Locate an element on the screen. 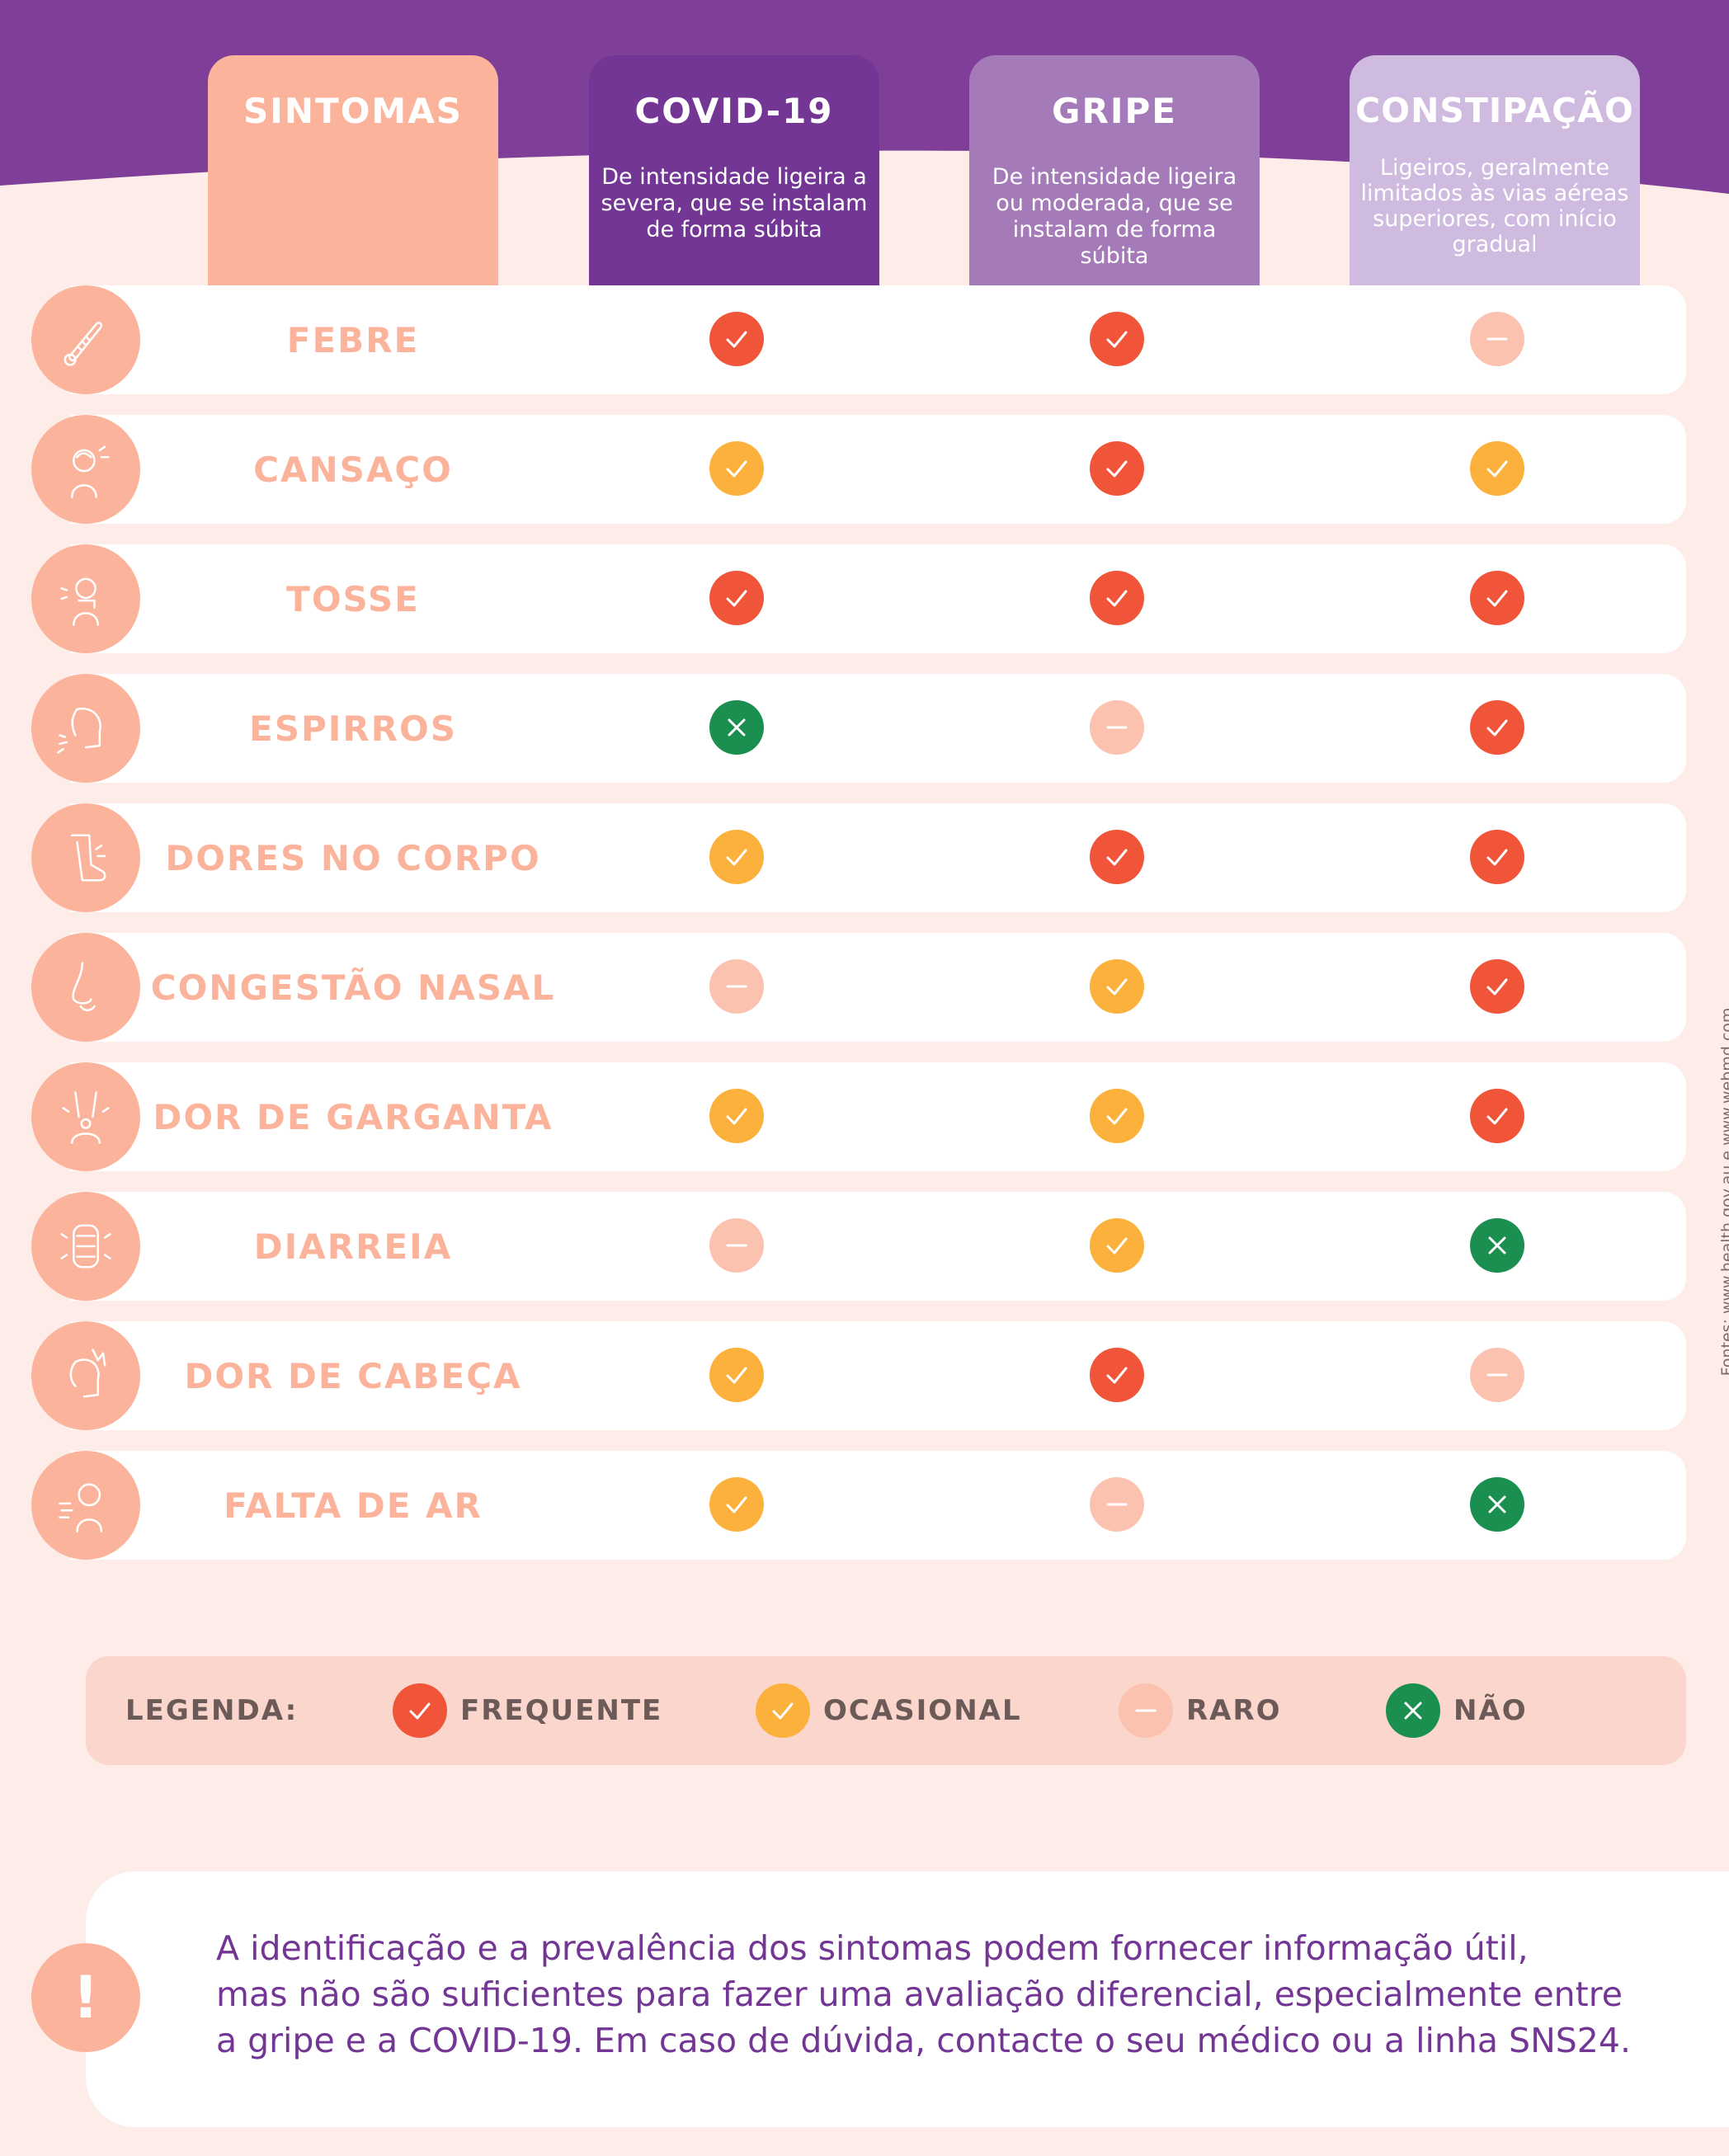 Image resolution: width=1729 pixels, height=2156 pixels. shortness-of-breath-icon is located at coordinates (85, 1506).